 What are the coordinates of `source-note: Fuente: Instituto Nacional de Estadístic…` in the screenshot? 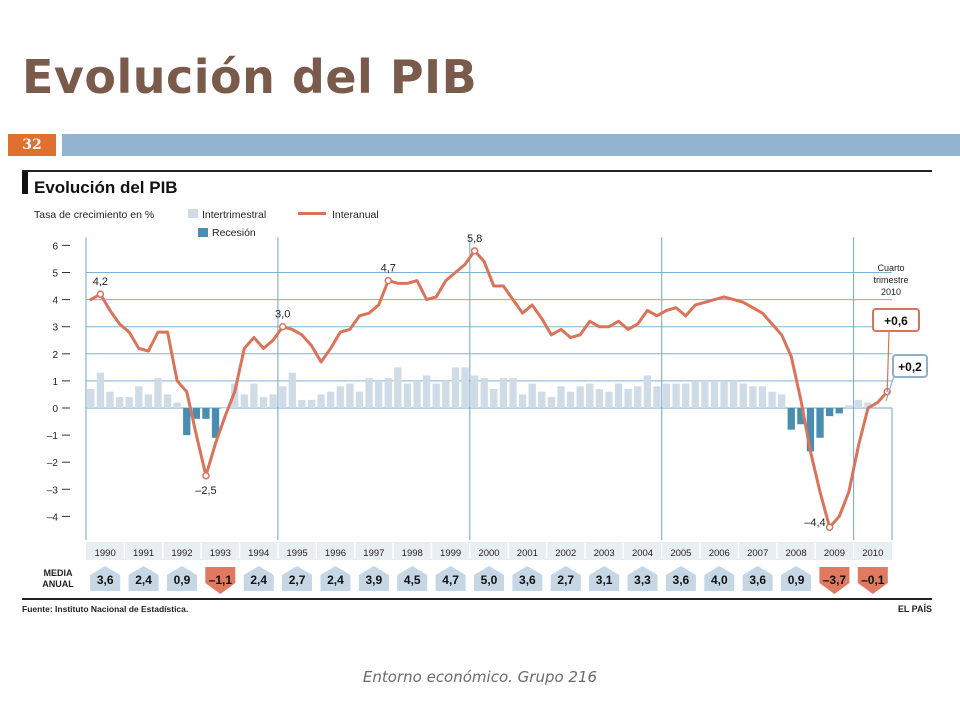 It's located at (105, 609).